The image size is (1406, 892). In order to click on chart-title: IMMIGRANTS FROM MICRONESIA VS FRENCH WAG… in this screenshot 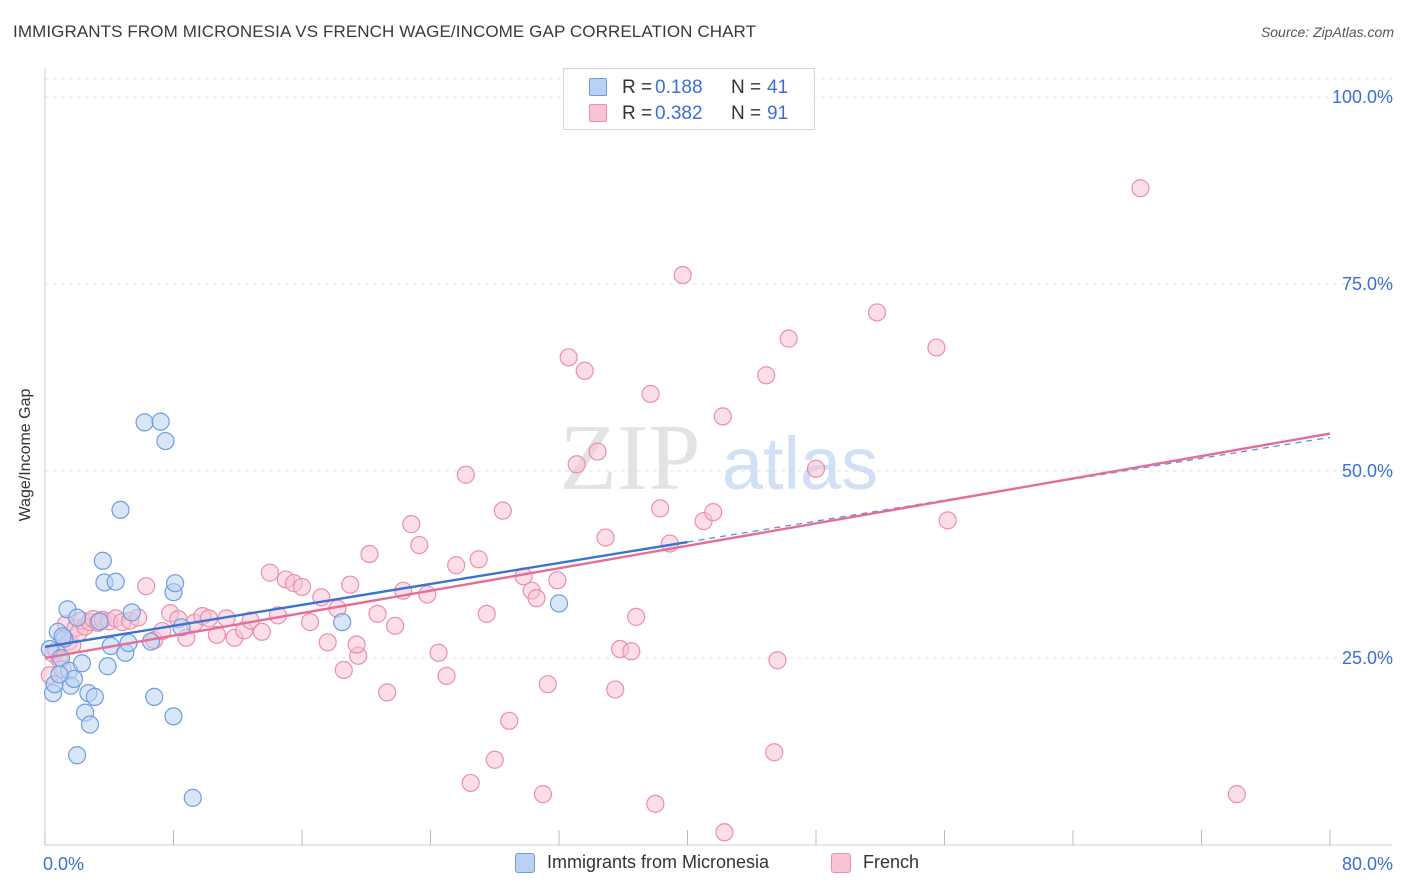, I will do `click(385, 31)`.